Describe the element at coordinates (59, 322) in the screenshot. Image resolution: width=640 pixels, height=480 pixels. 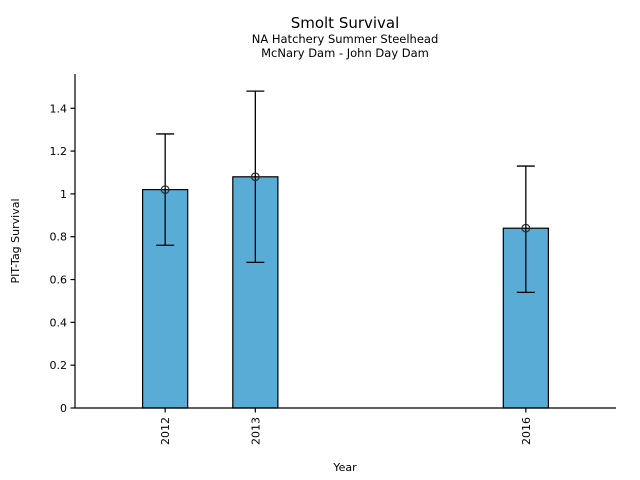
I see `y-tick-label-0.4: 0.4` at that location.